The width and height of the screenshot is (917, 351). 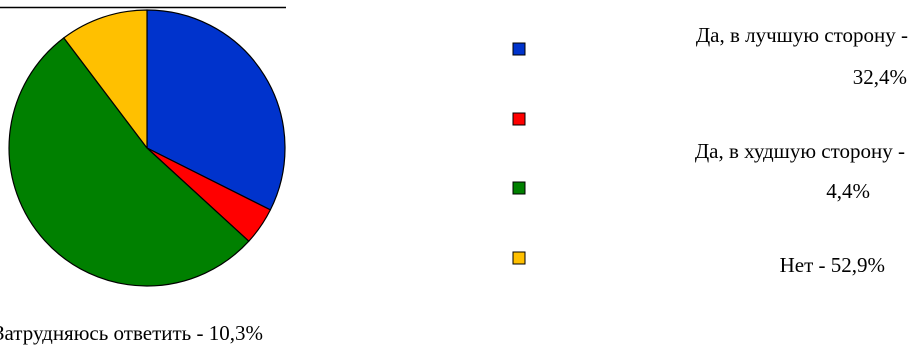 What do you see at coordinates (216, 110) in the screenshot?
I see `pie-slice-better` at bounding box center [216, 110].